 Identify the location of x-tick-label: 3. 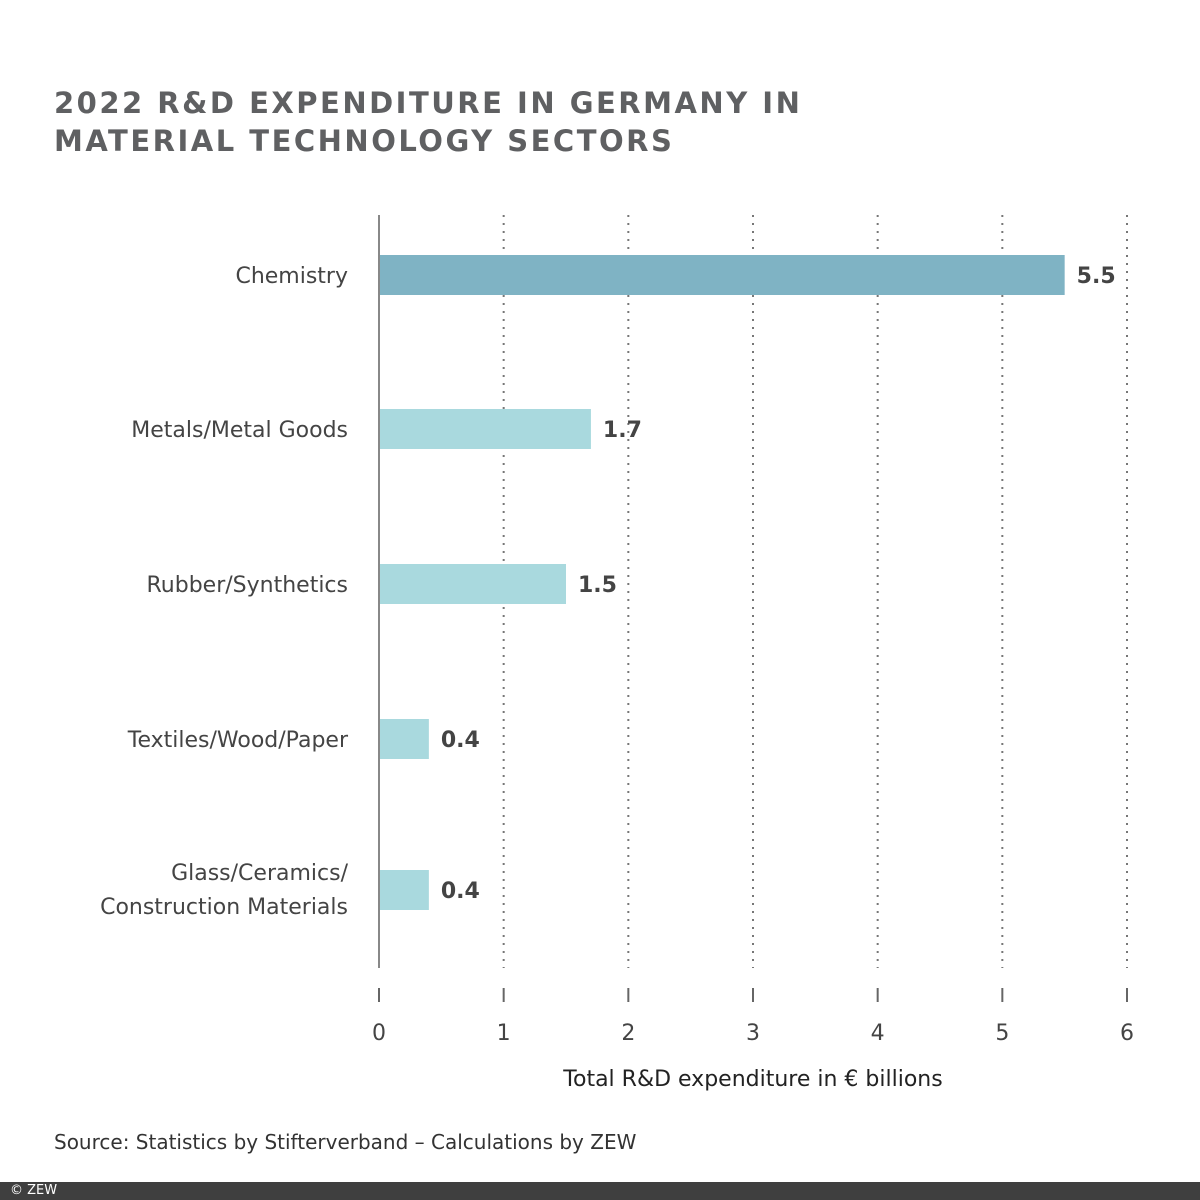
(753, 1033).